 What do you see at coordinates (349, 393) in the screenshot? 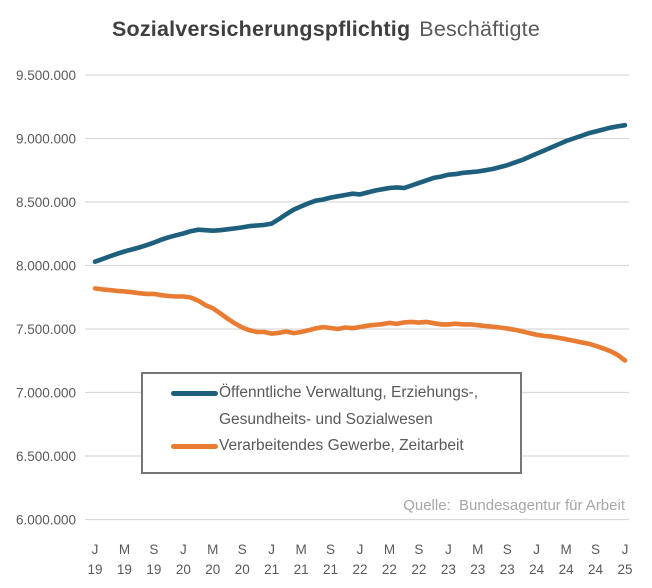
I see `legend-label-public-sector-line1: Öffenntliche Verwaltung, Erziehungs-,` at bounding box center [349, 393].